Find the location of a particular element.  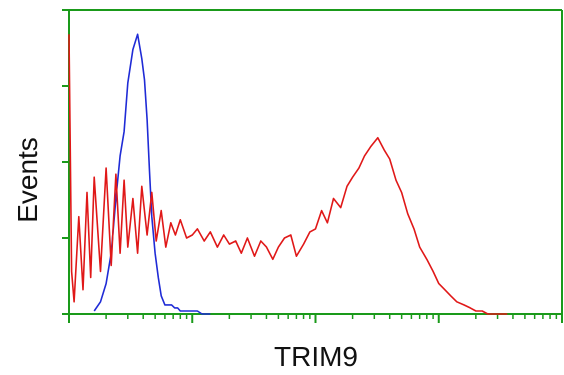

y-axis-label: Events is located at coordinates (27, 180).